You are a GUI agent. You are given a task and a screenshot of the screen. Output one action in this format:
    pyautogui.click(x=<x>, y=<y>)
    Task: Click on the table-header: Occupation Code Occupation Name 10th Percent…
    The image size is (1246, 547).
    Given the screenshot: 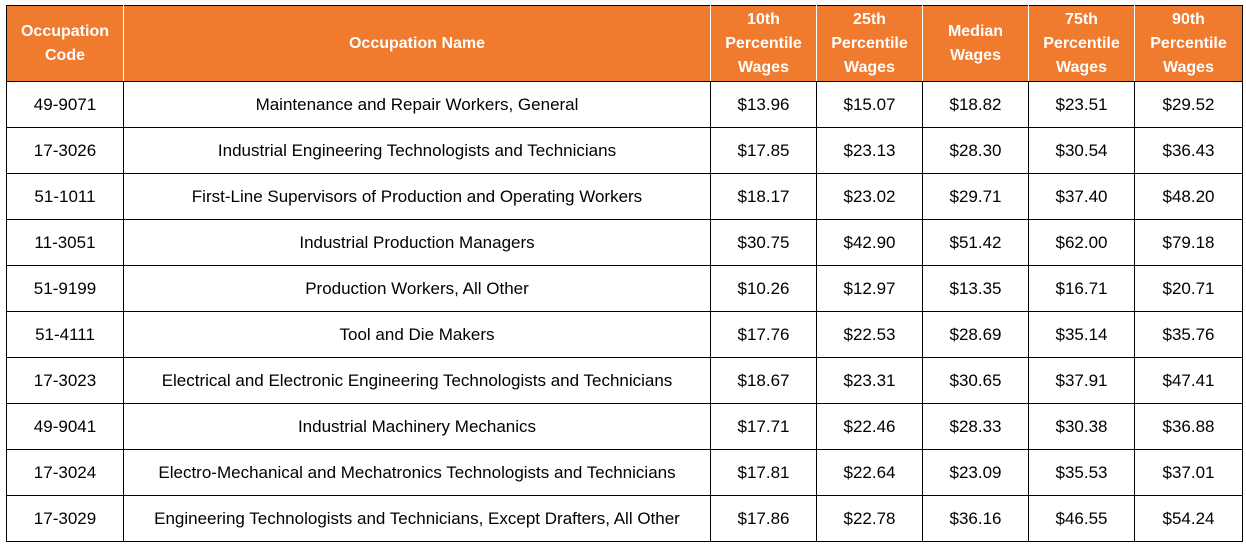 What is the action you would take?
    pyautogui.click(x=624, y=43)
    